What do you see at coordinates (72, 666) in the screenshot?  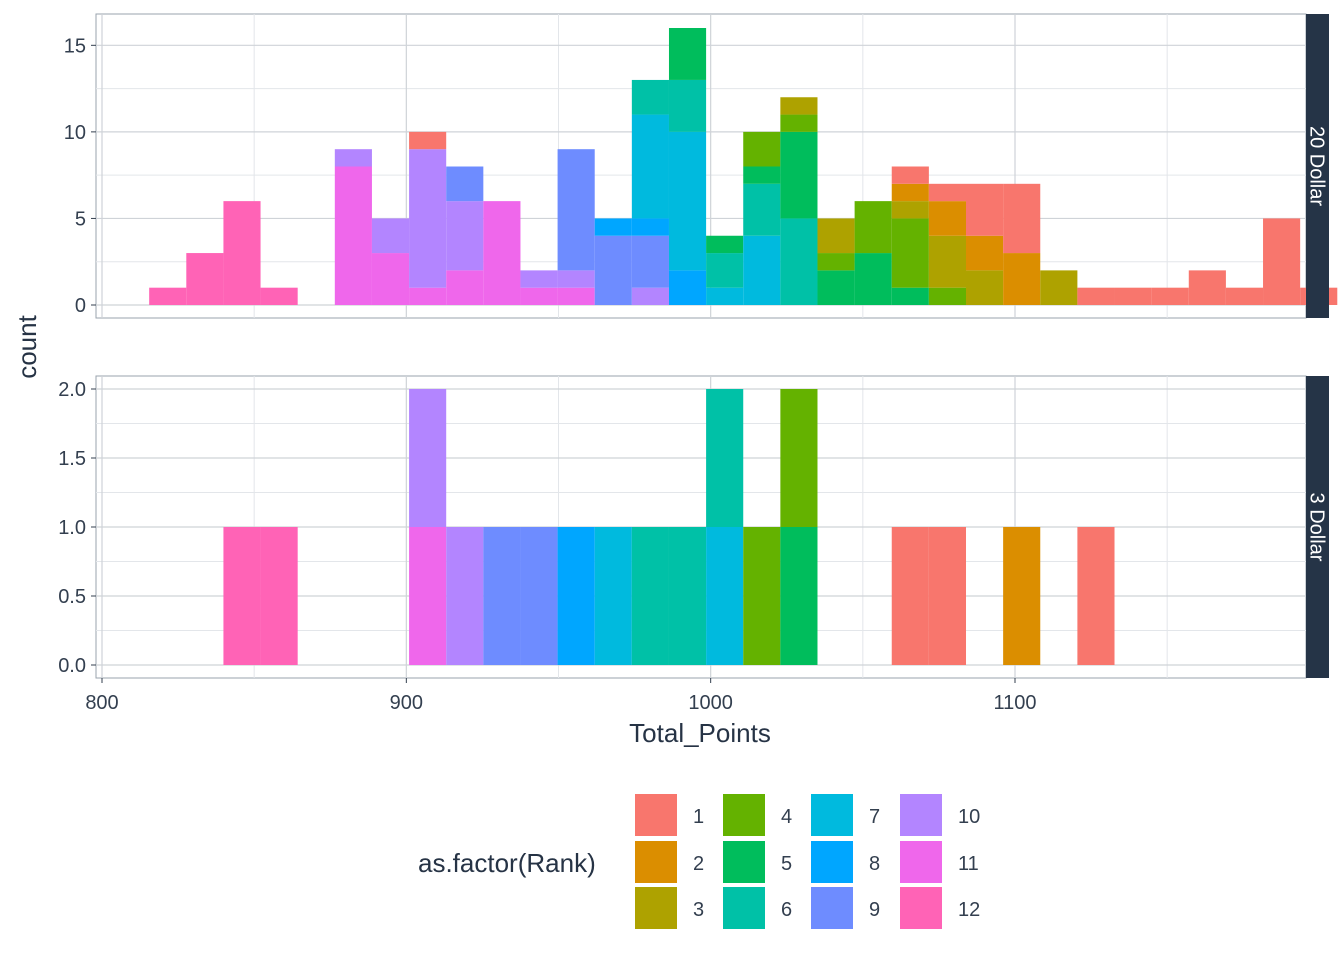 I see `y-tick-label: 0.0` at bounding box center [72, 666].